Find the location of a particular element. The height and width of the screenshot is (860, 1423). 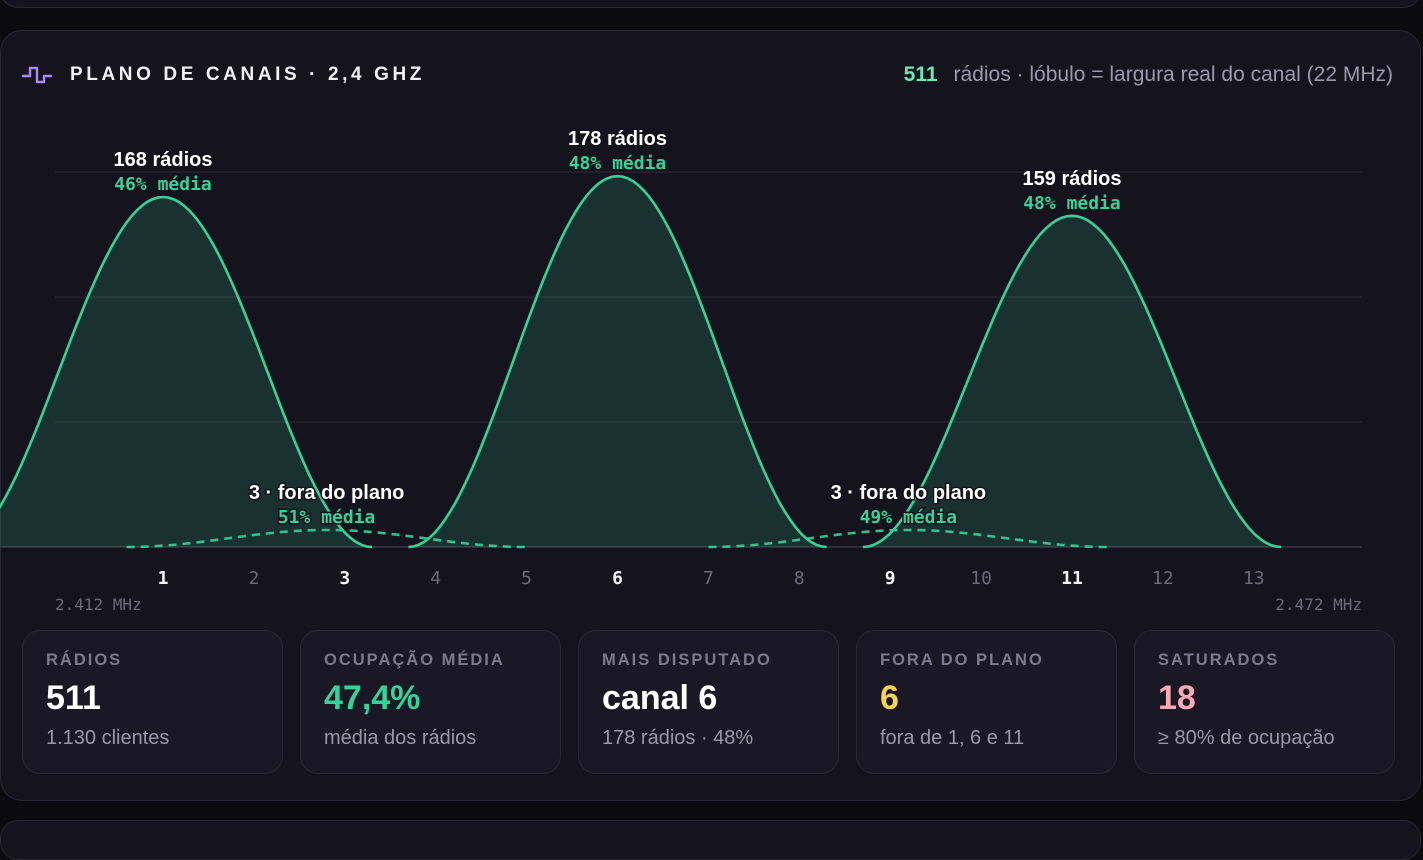

stat-label: OCUPAÇÃO MÉDIA is located at coordinates (414, 660).